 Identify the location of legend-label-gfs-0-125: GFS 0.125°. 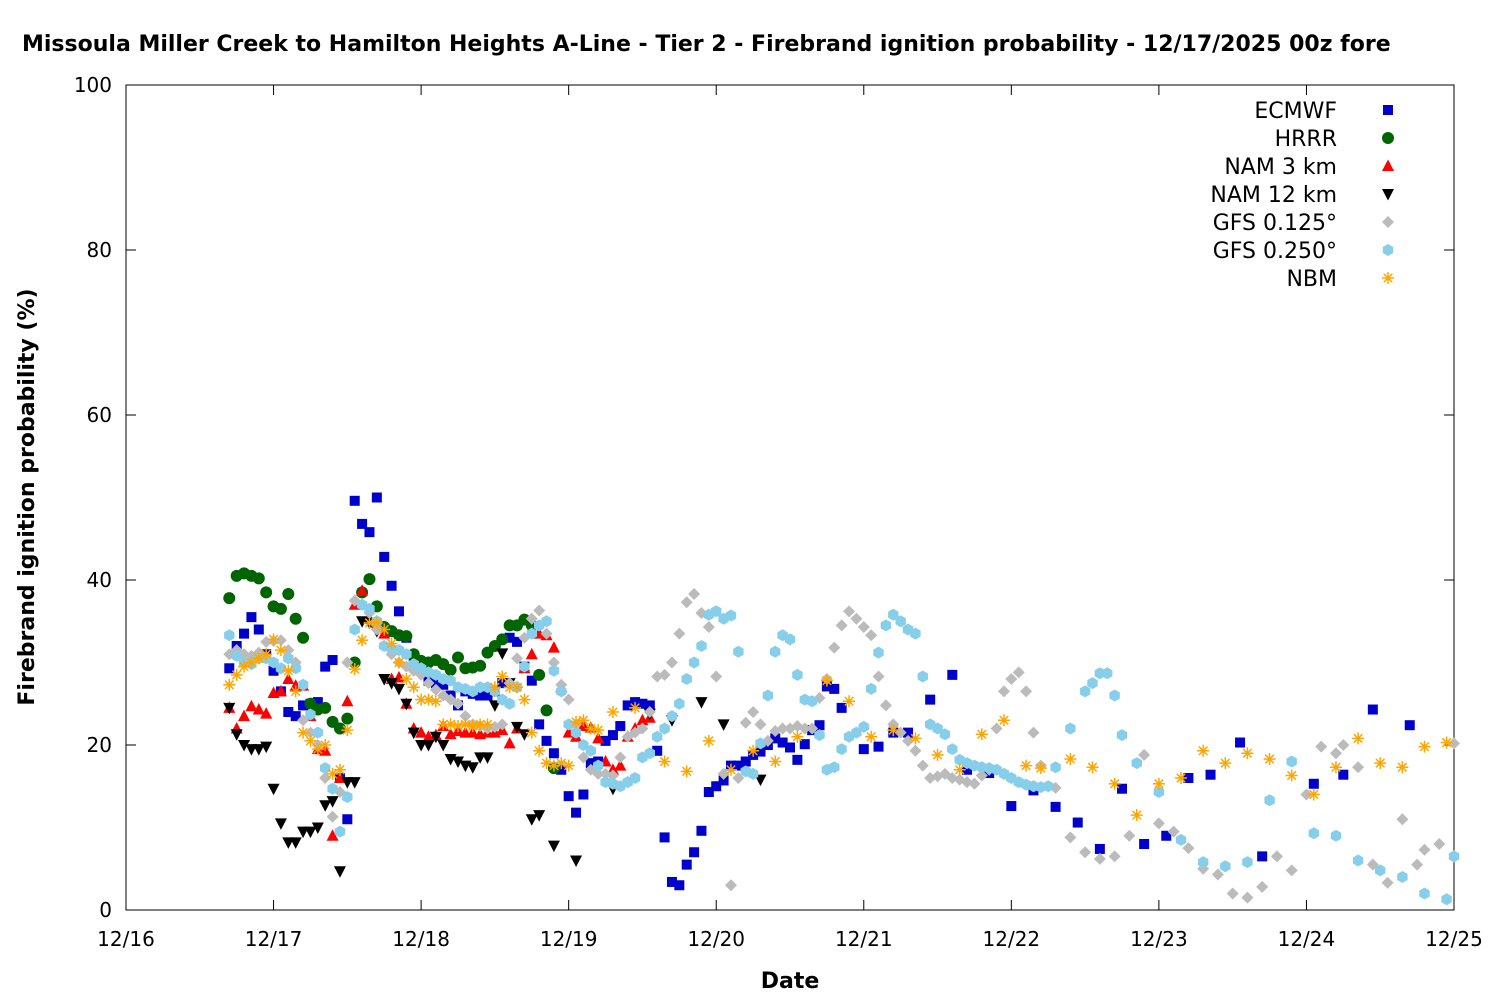
(1275, 223).